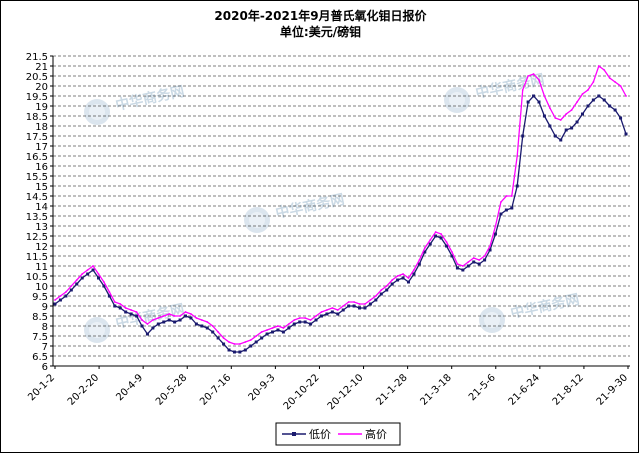 This screenshot has width=639, height=453. I want to click on x-tick-label: 20-4-9, so click(129, 387).